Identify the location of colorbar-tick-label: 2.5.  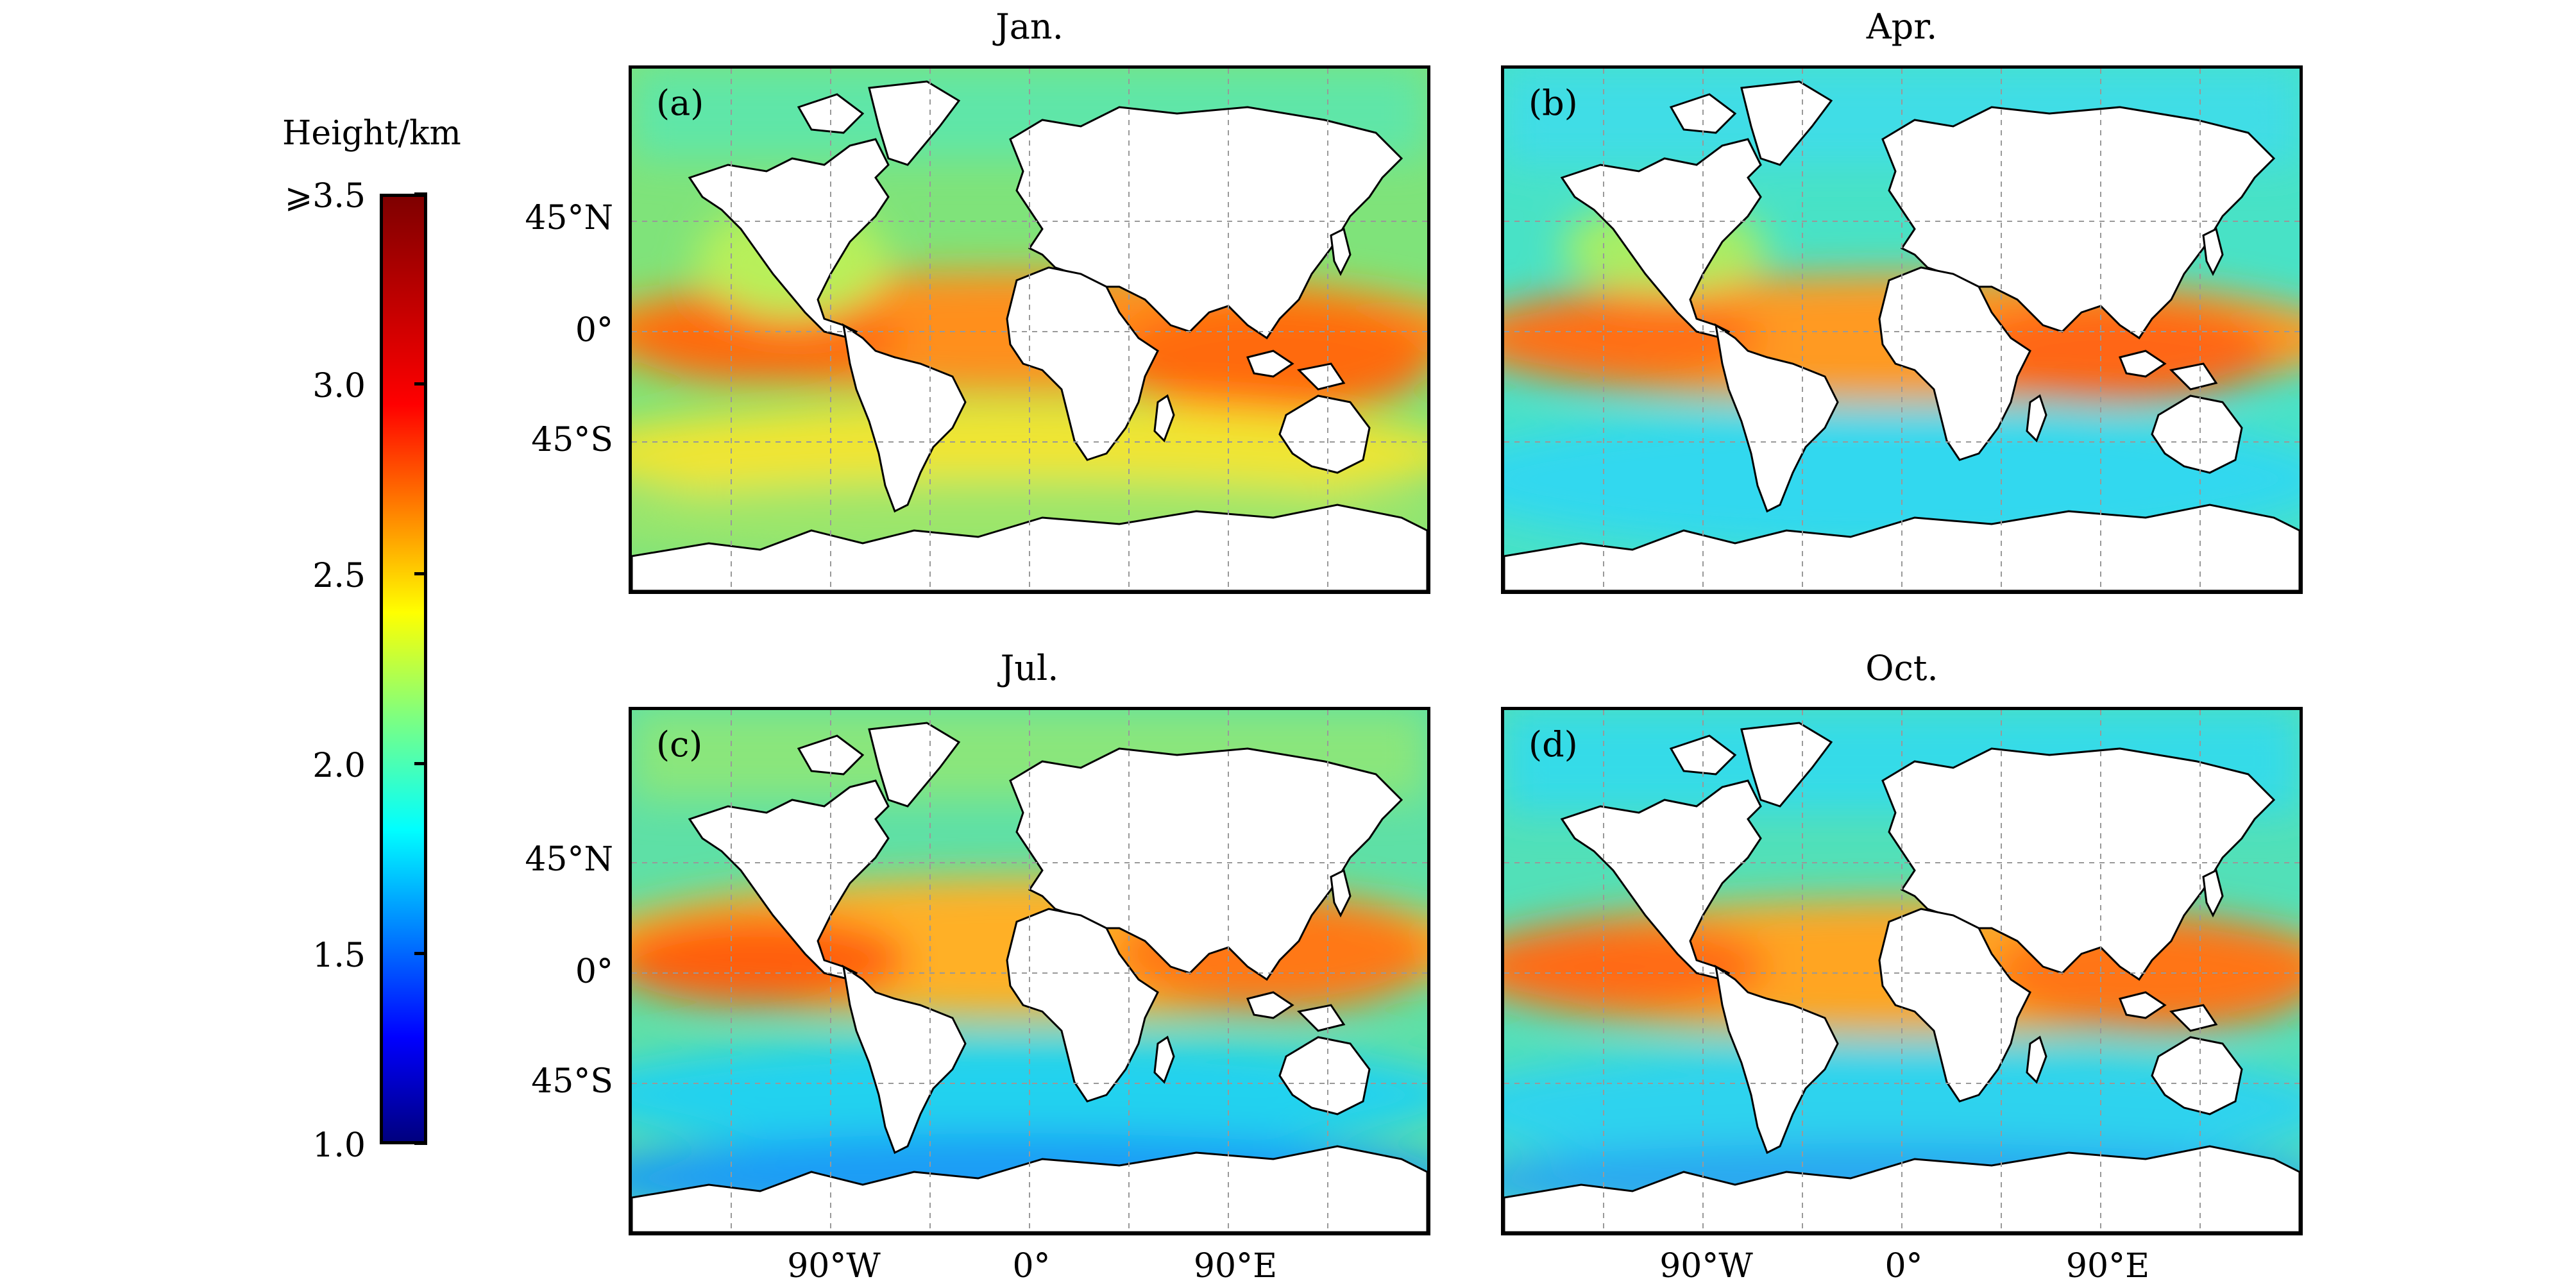
(339, 576).